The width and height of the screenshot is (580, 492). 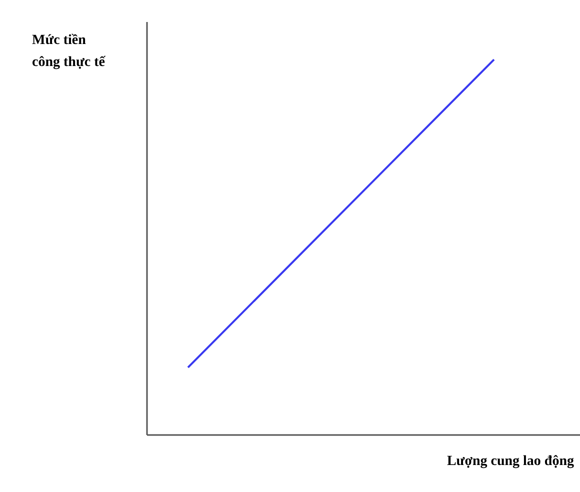 I want to click on y-axis-title: Mức tiền công thực tế, so click(x=69, y=52).